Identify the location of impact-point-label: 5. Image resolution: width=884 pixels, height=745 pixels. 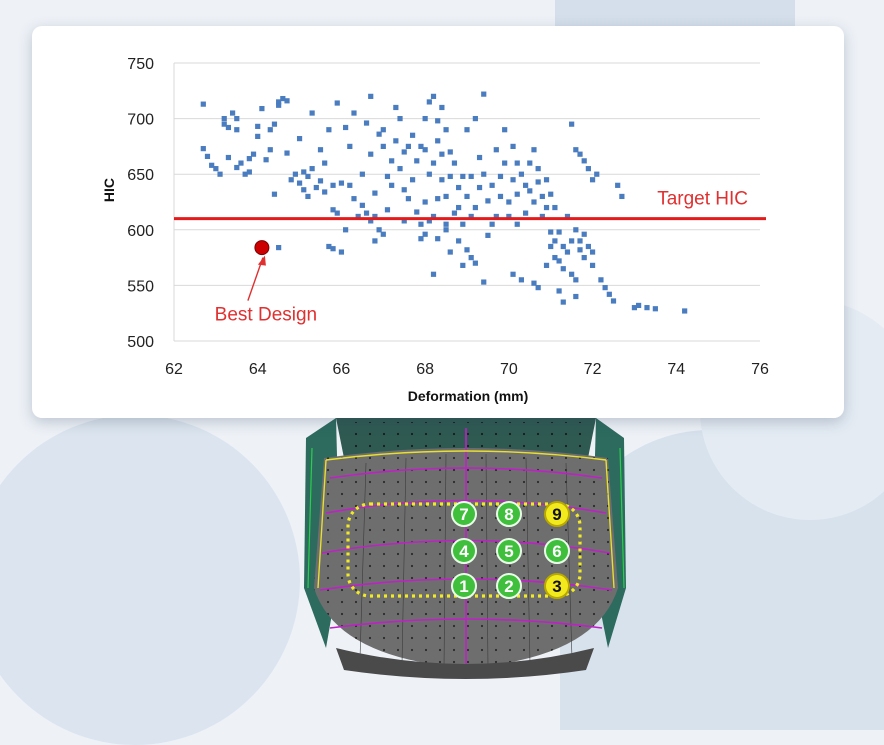
(508, 551).